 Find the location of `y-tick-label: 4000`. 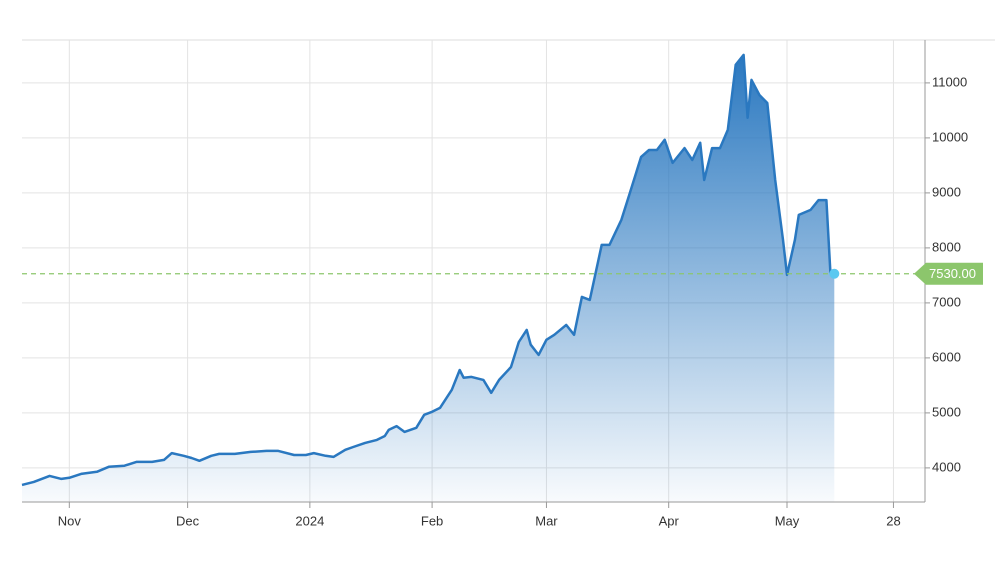

y-tick-label: 4000 is located at coordinates (946, 466).